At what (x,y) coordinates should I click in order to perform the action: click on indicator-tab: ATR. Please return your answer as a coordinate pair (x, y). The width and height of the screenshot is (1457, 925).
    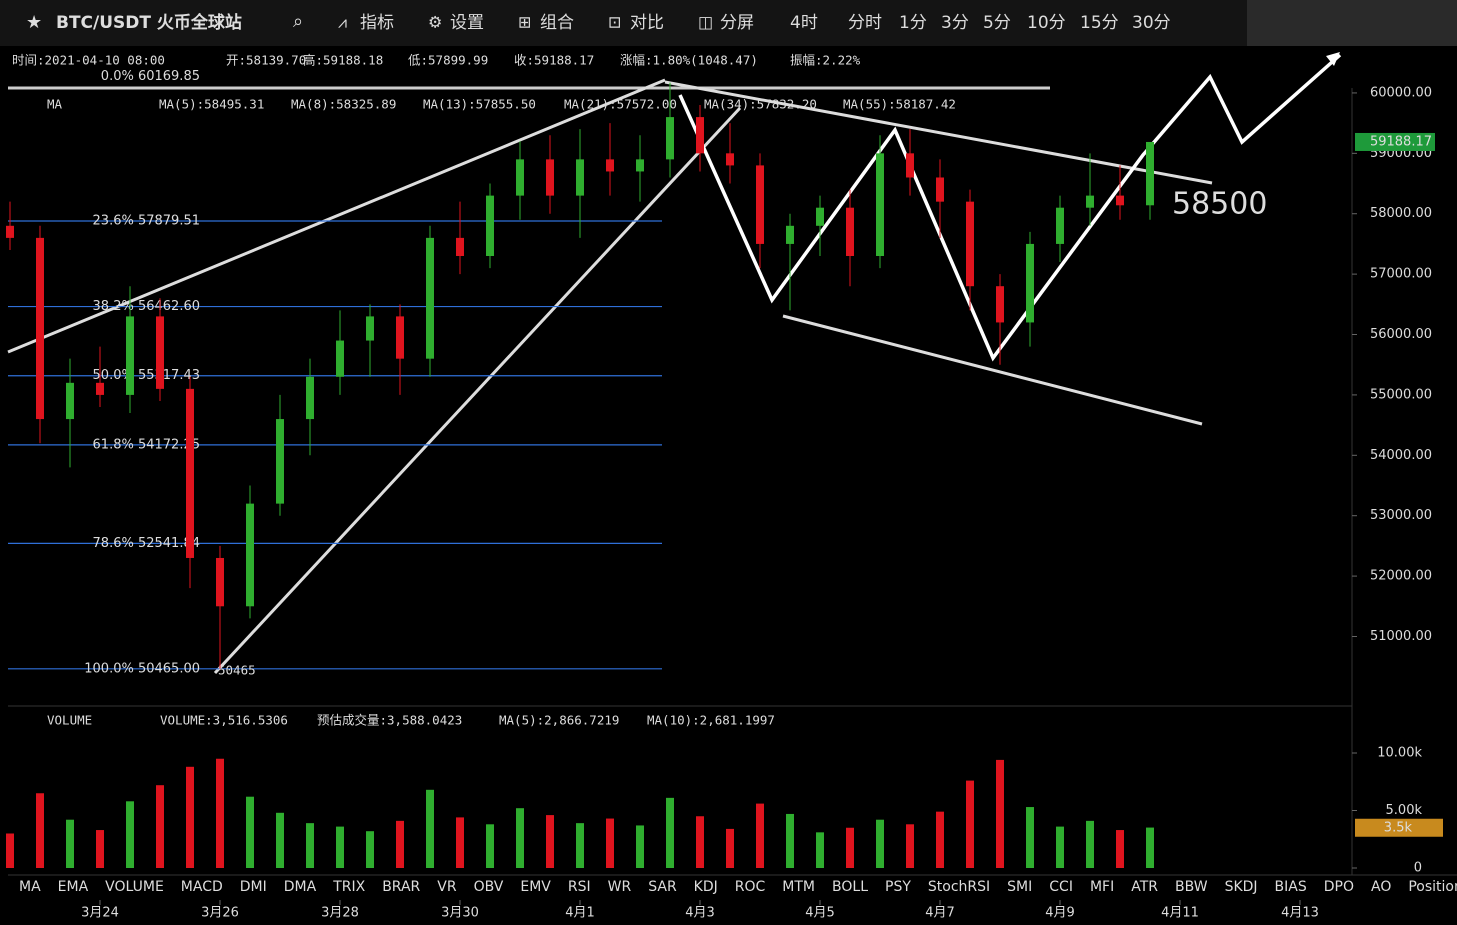
    Looking at the image, I should click on (1144, 887).